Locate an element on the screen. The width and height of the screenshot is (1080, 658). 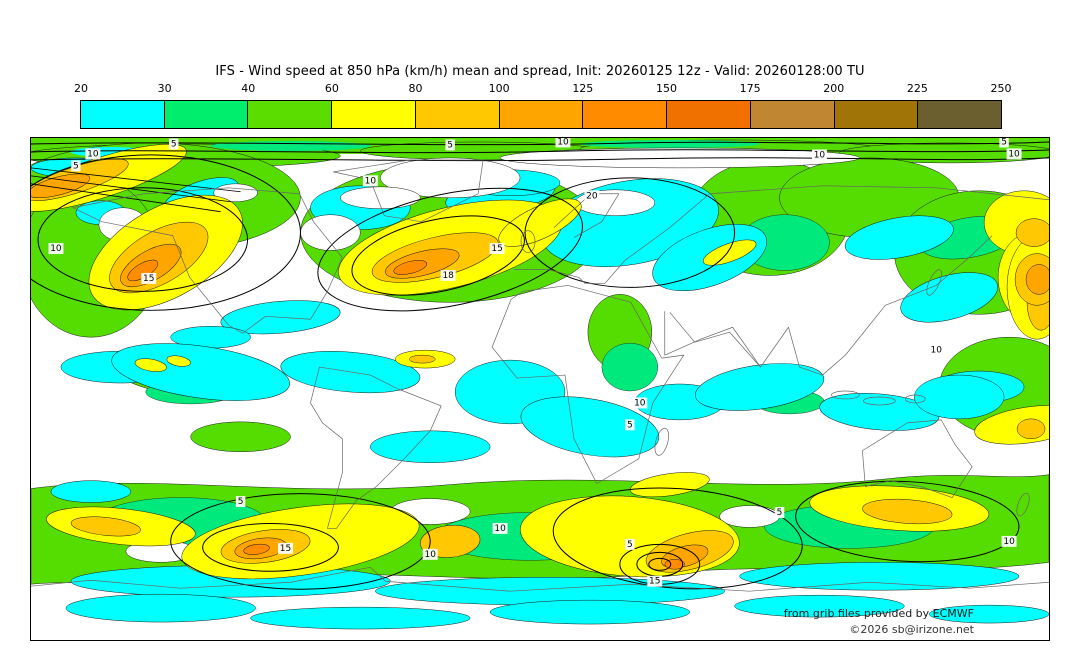
colorbar-tick: 30 is located at coordinates (164, 88).